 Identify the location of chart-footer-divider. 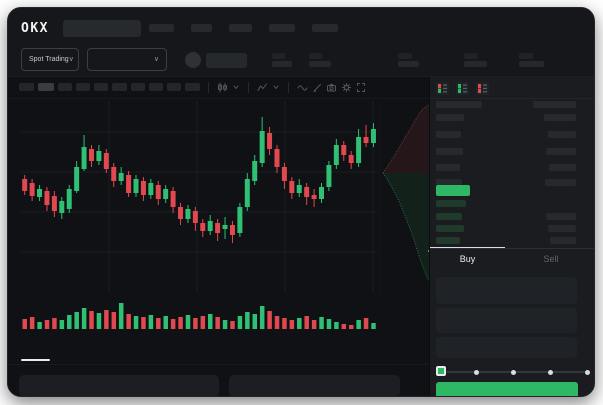
(218, 364).